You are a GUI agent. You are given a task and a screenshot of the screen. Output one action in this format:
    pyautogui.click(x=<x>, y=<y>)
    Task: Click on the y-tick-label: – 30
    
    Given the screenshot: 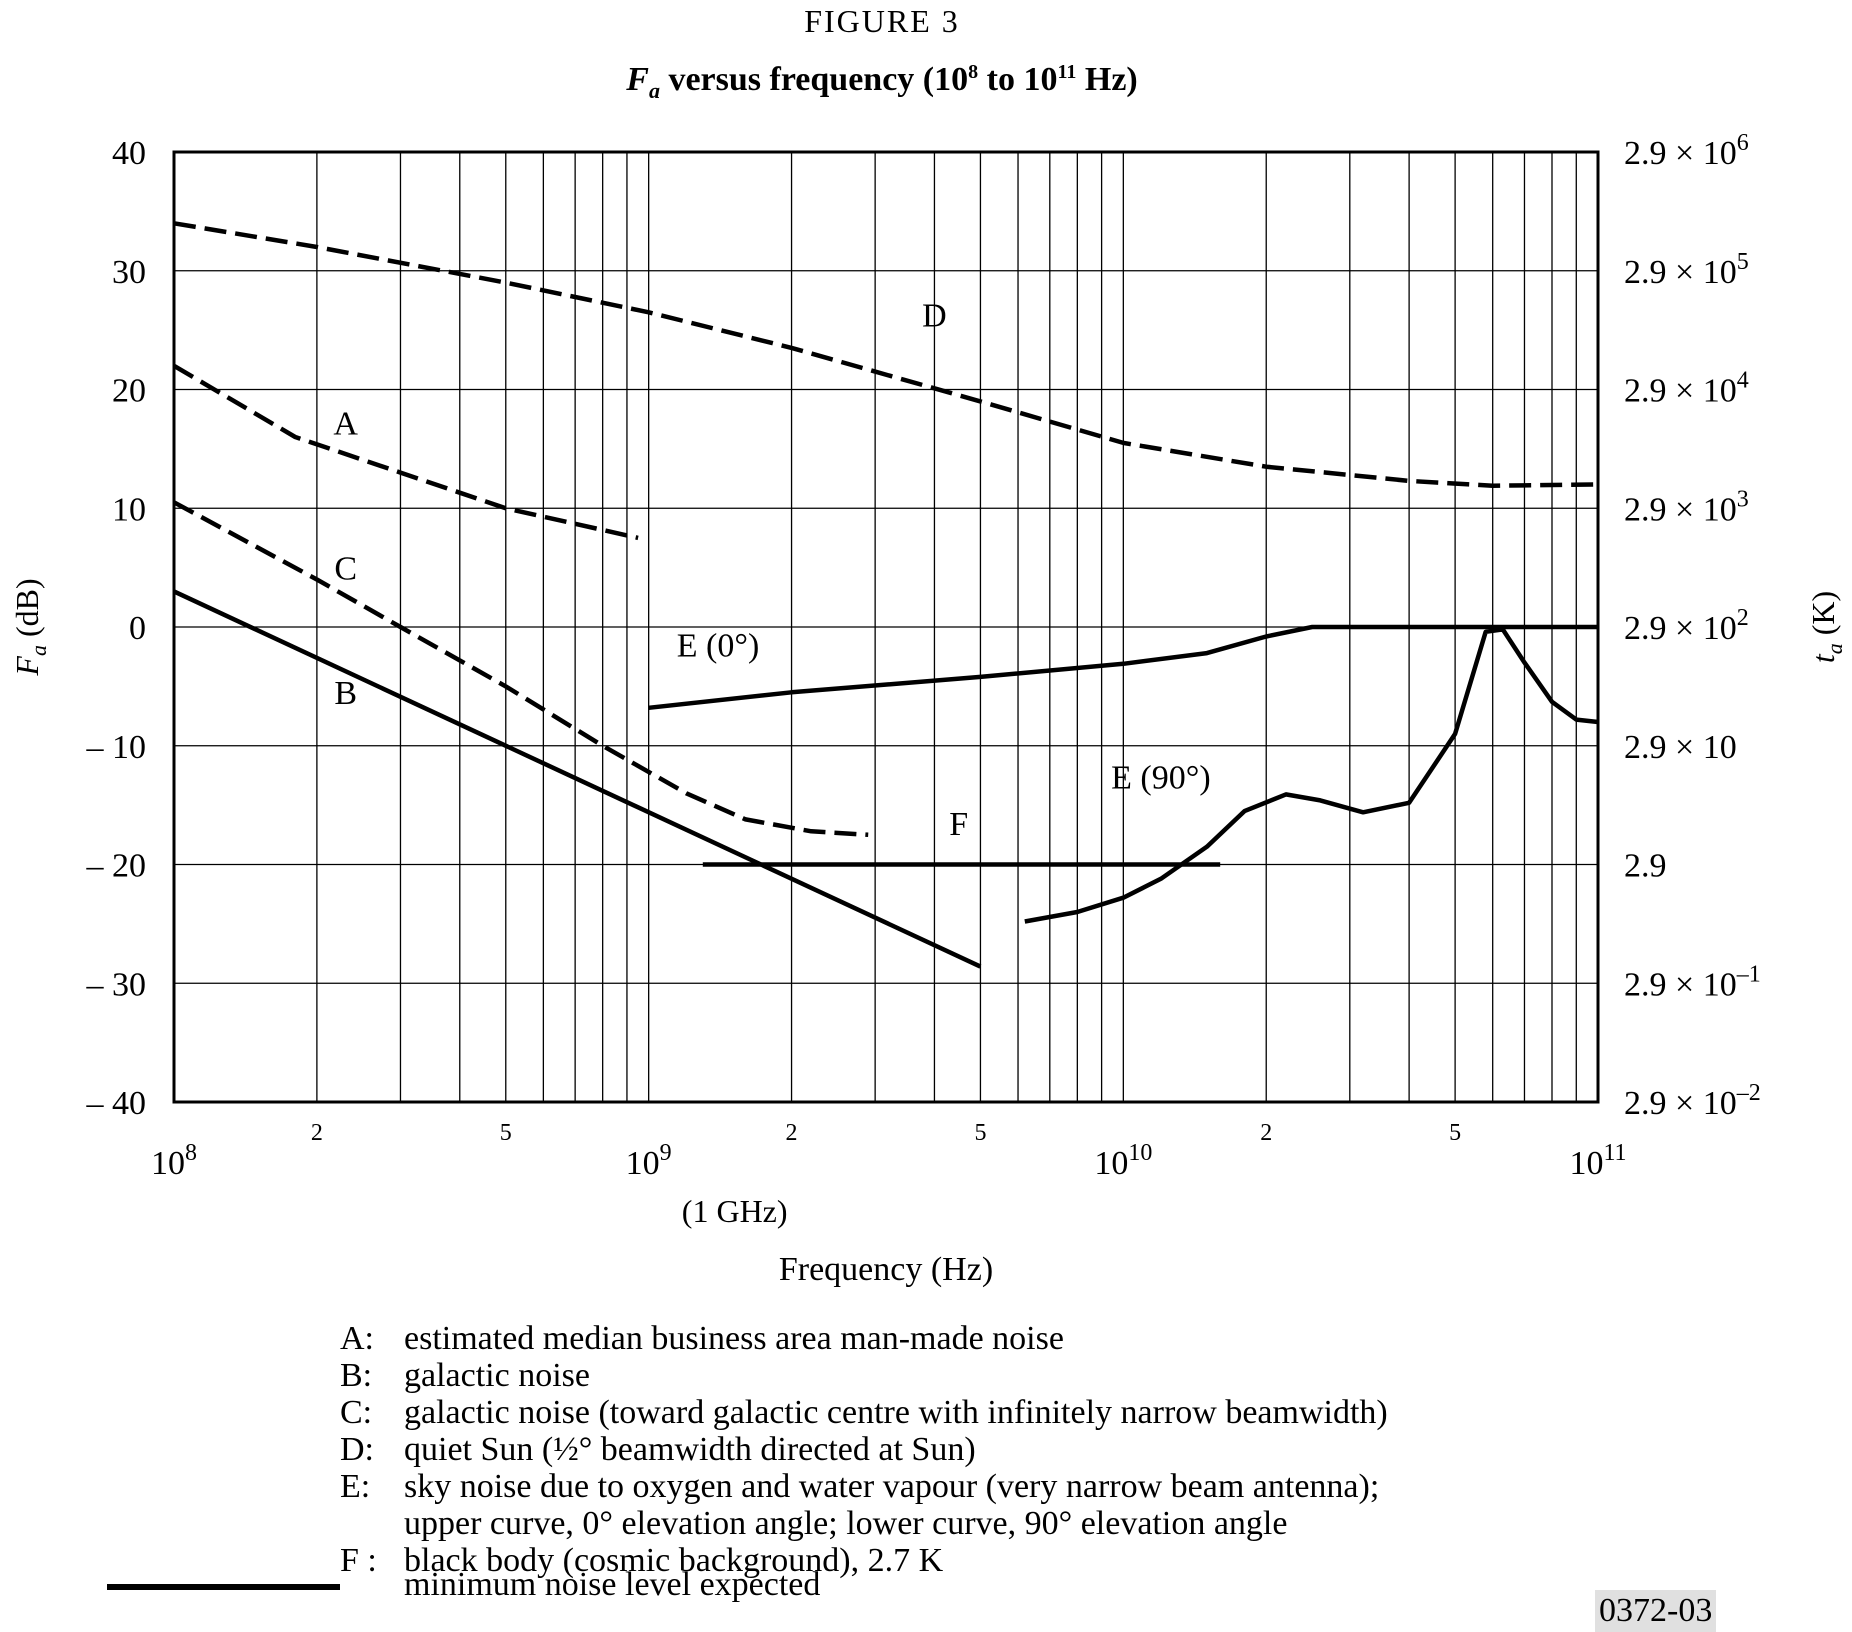 What is the action you would take?
    pyautogui.click(x=116, y=984)
    